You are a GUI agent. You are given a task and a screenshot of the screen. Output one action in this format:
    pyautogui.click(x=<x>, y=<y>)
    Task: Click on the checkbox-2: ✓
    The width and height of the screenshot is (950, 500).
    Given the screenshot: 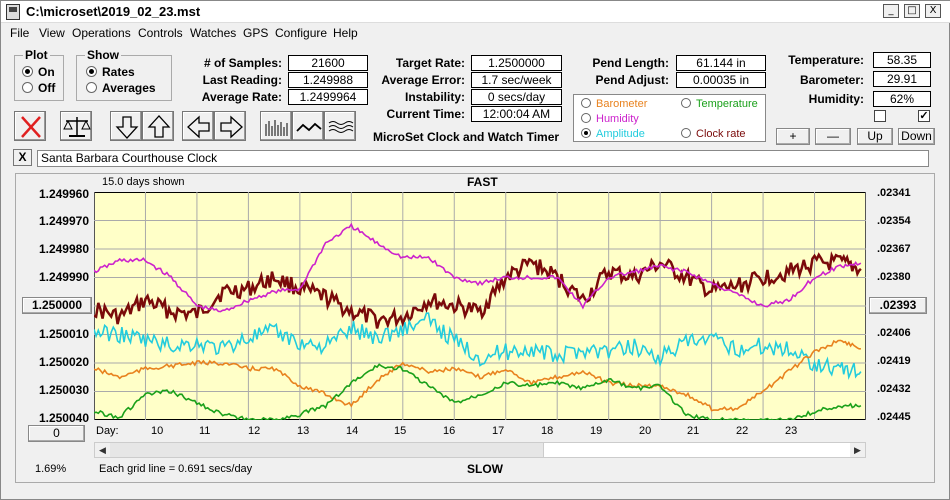 What is the action you would take?
    pyautogui.click(x=924, y=116)
    